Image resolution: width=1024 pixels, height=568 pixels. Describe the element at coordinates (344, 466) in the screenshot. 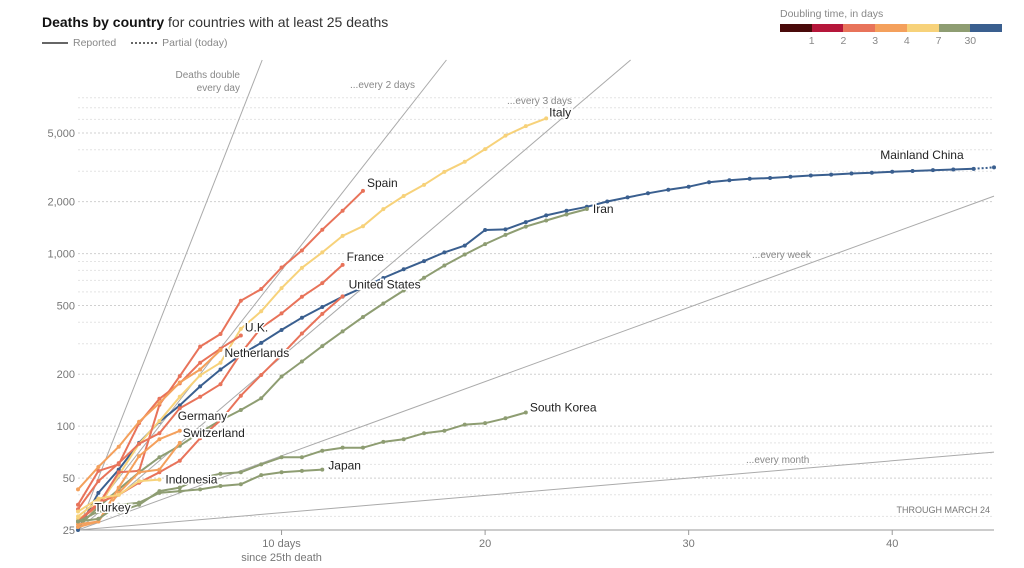

I see `series-label-halo: Japan` at that location.